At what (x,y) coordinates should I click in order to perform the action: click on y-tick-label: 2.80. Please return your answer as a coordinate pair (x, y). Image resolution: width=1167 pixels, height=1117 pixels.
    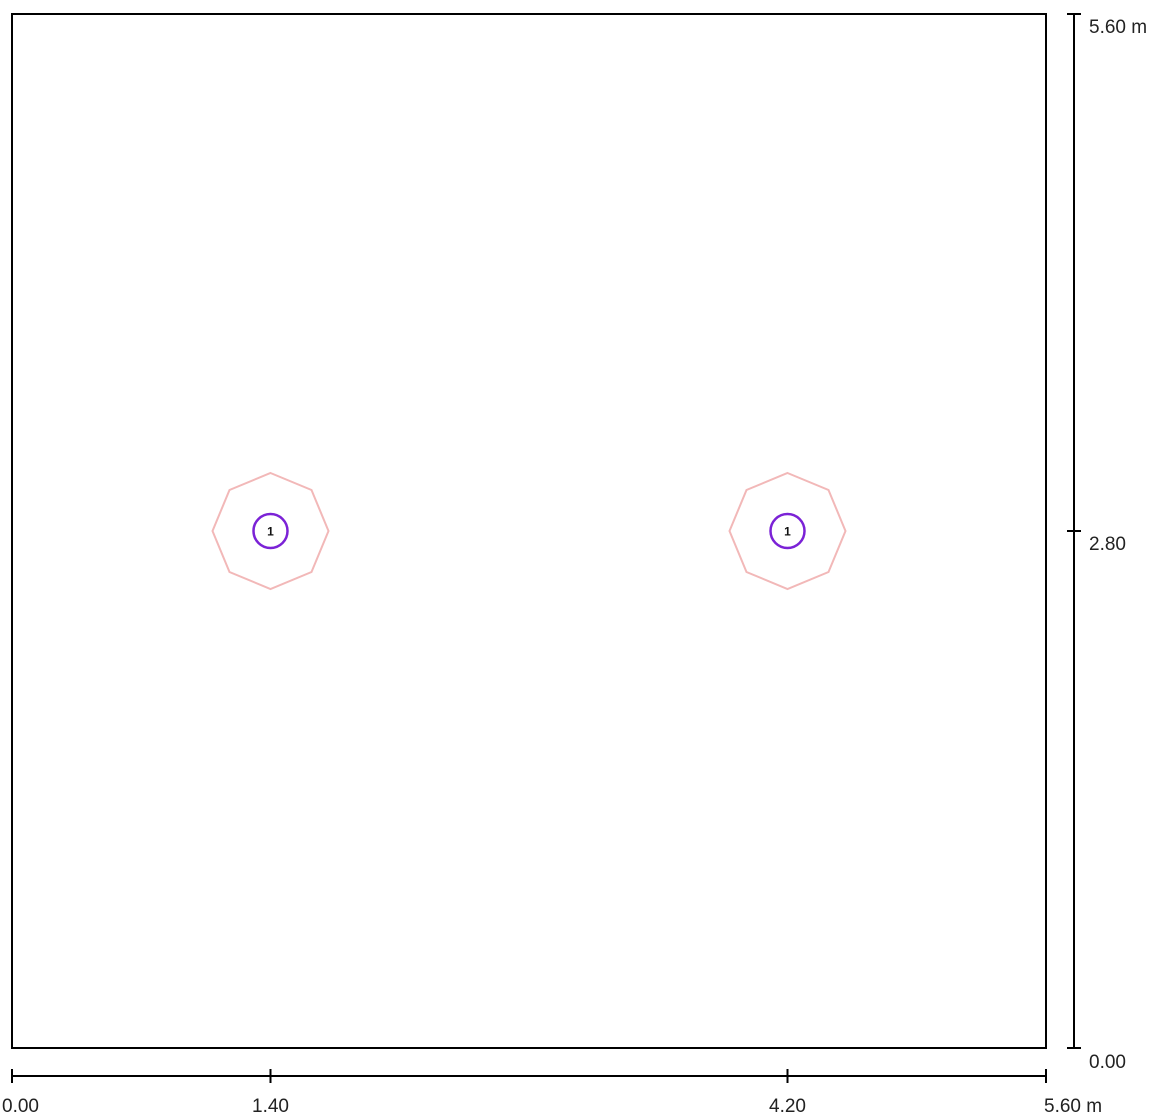
    Looking at the image, I should click on (1107, 544).